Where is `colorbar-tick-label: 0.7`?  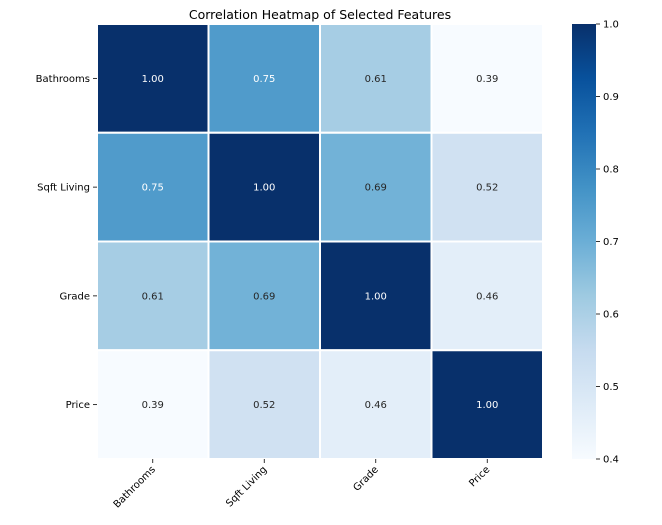 colorbar-tick-label: 0.7 is located at coordinates (611, 242).